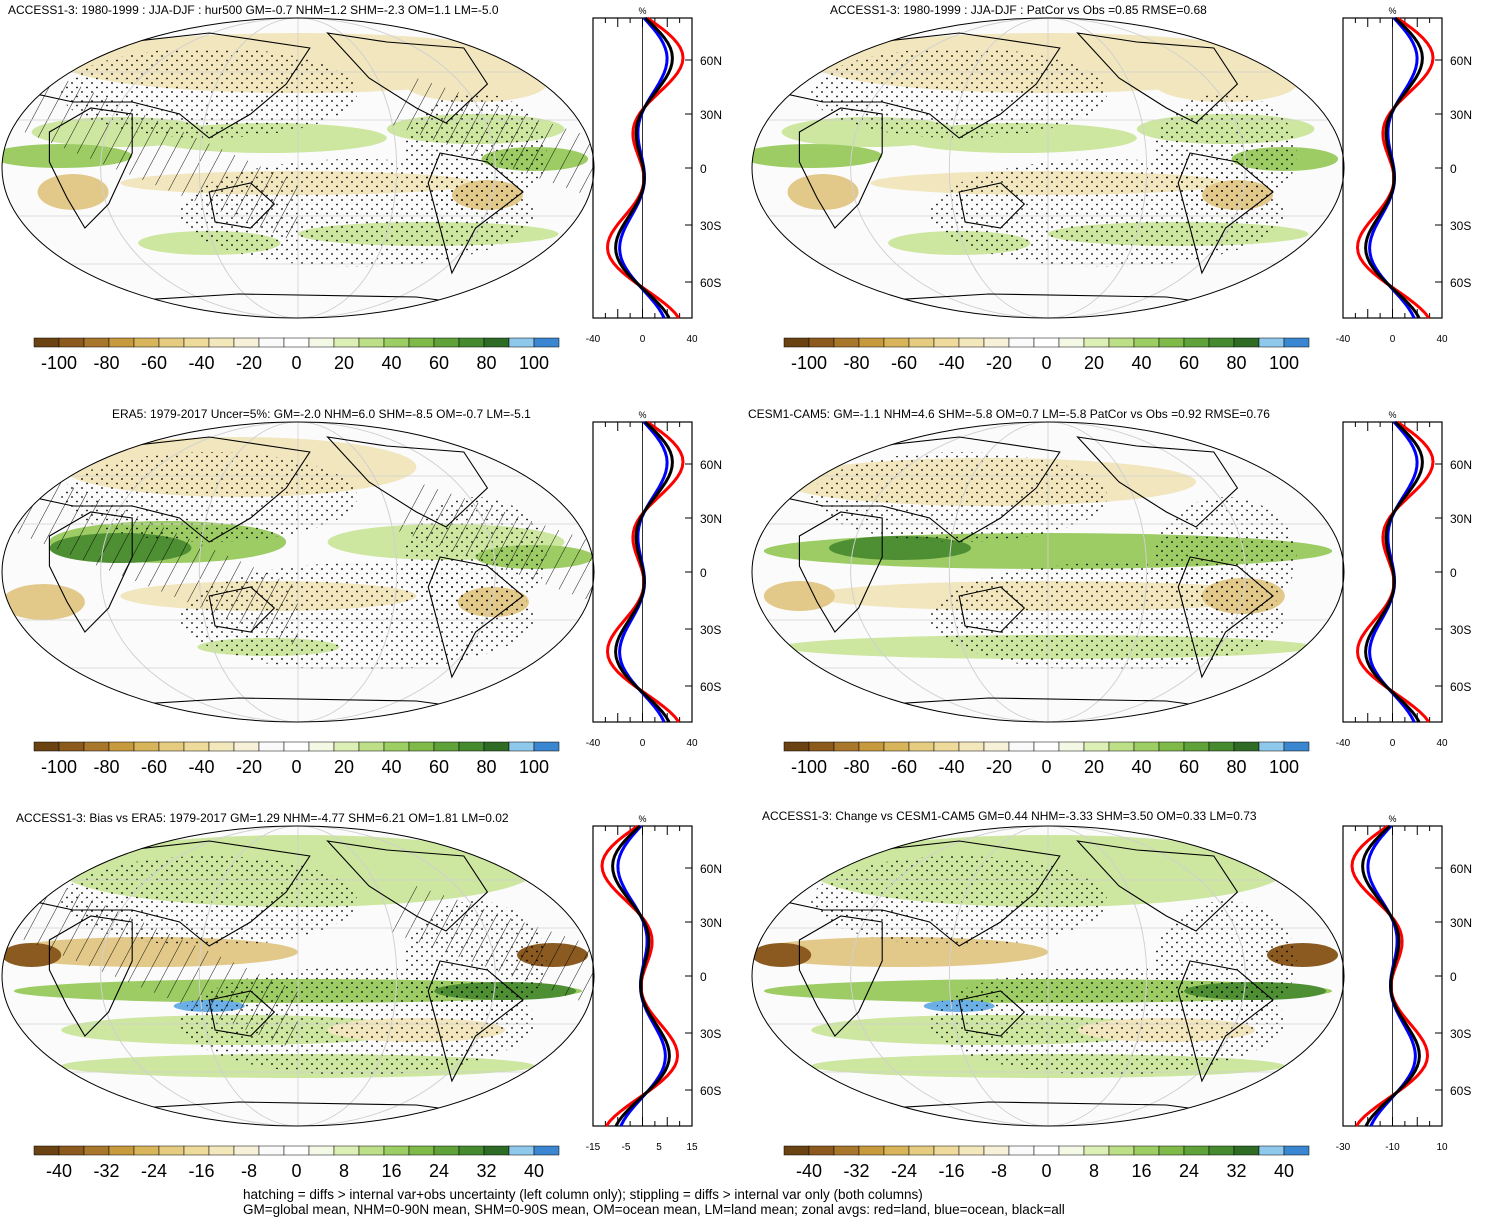  What do you see at coordinates (823, 192) in the screenshot?
I see `field-patch` at bounding box center [823, 192].